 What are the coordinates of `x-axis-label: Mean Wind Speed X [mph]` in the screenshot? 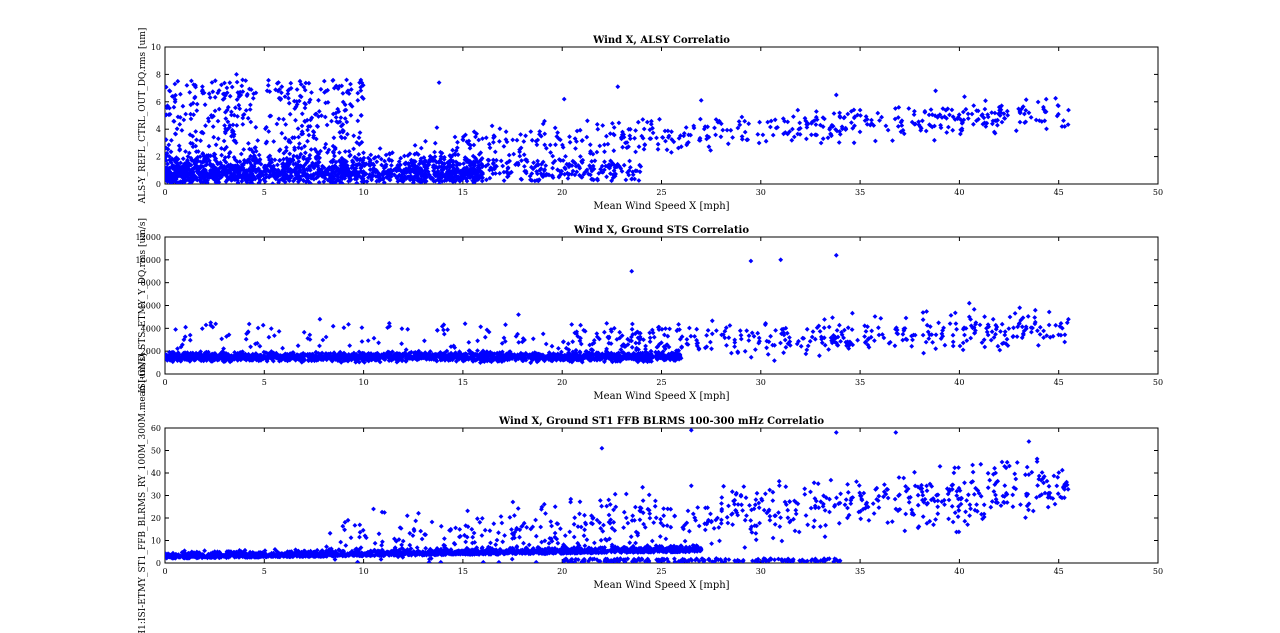 It's located at (661, 206).